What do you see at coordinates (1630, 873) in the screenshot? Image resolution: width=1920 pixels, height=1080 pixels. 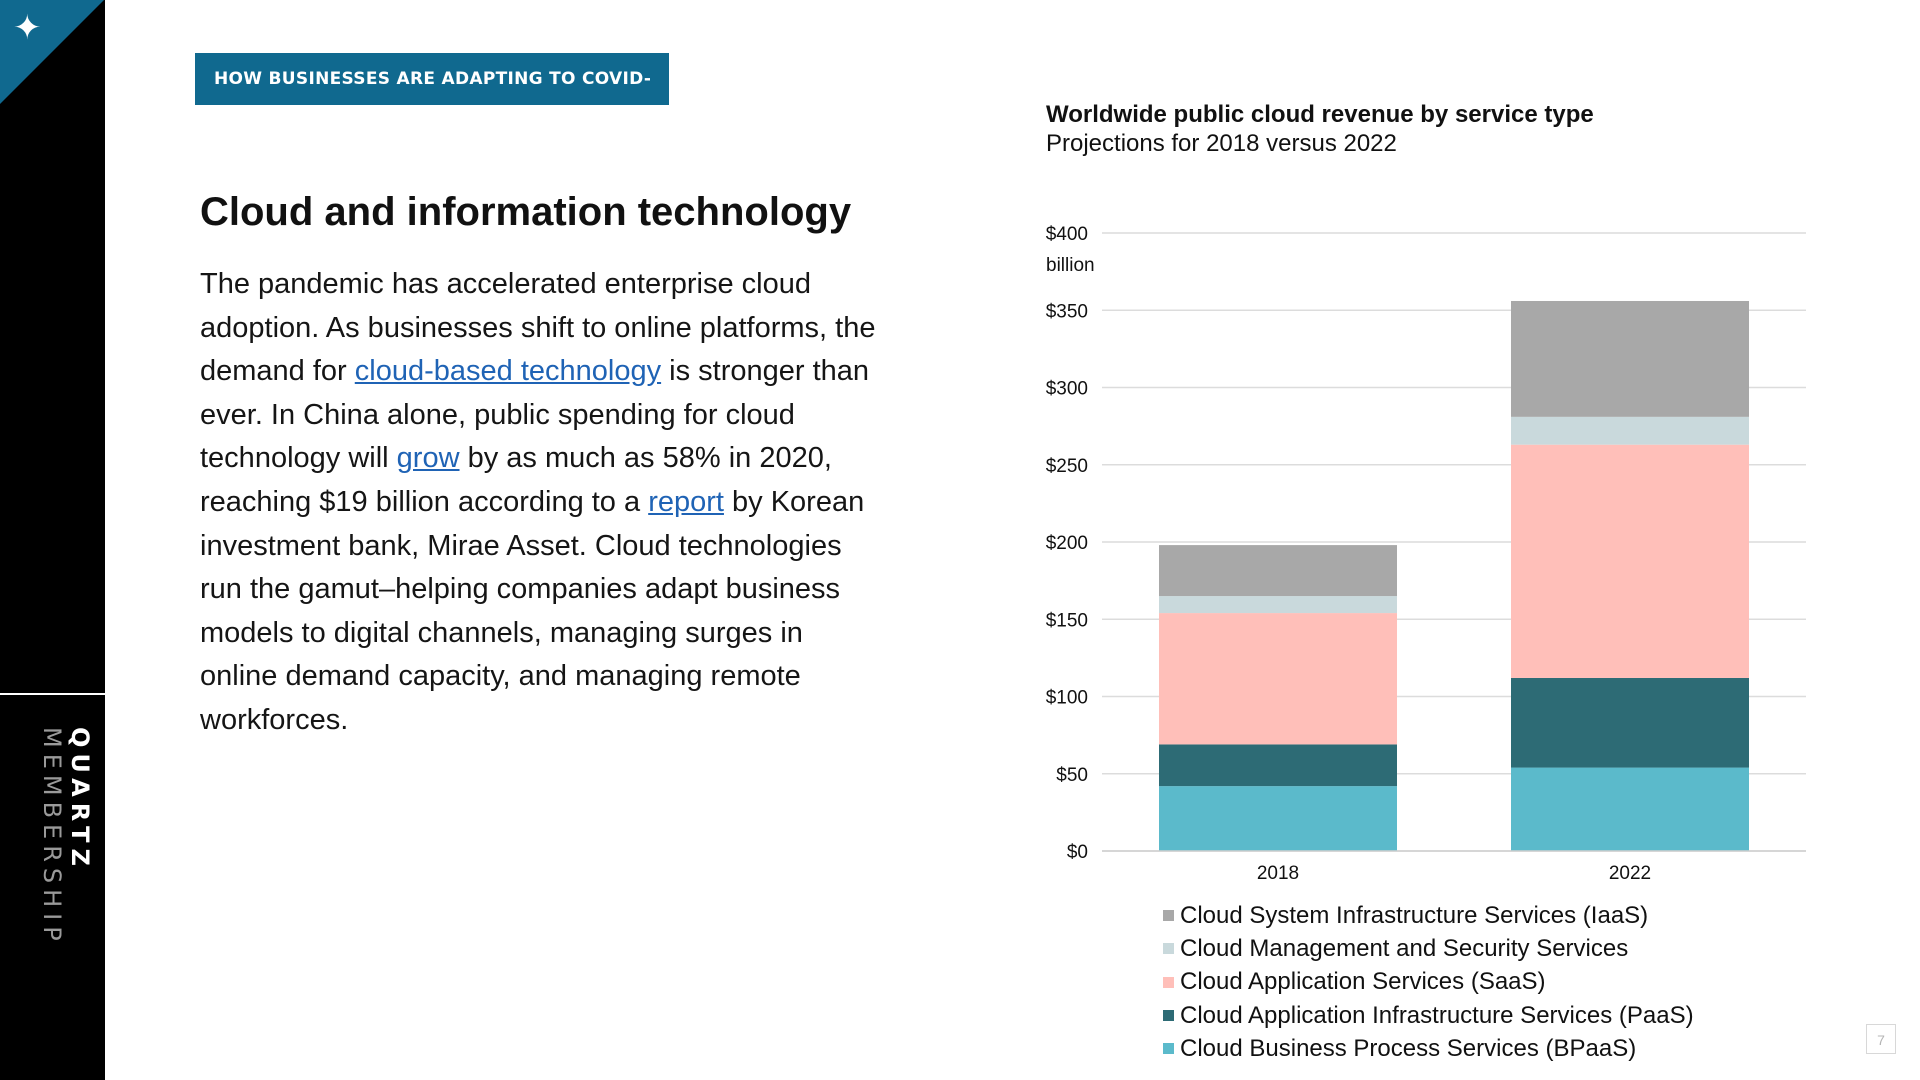 I see `x-tick-label: 2022` at bounding box center [1630, 873].